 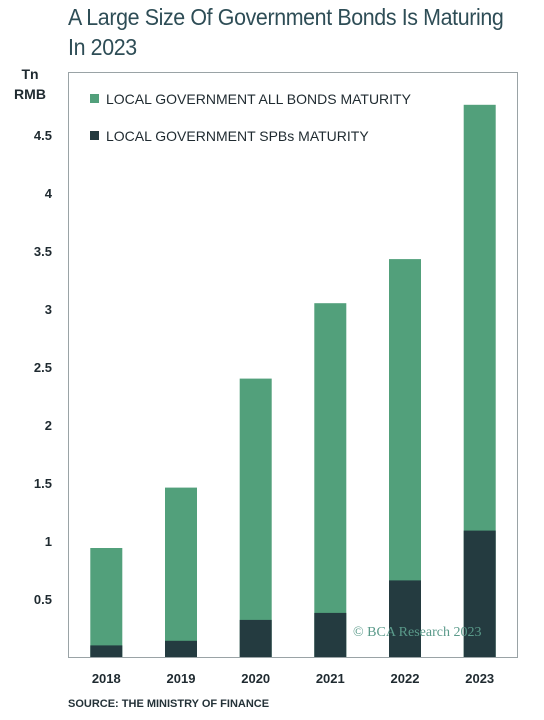 I want to click on bar-all-bonds-2021, so click(x=330, y=480).